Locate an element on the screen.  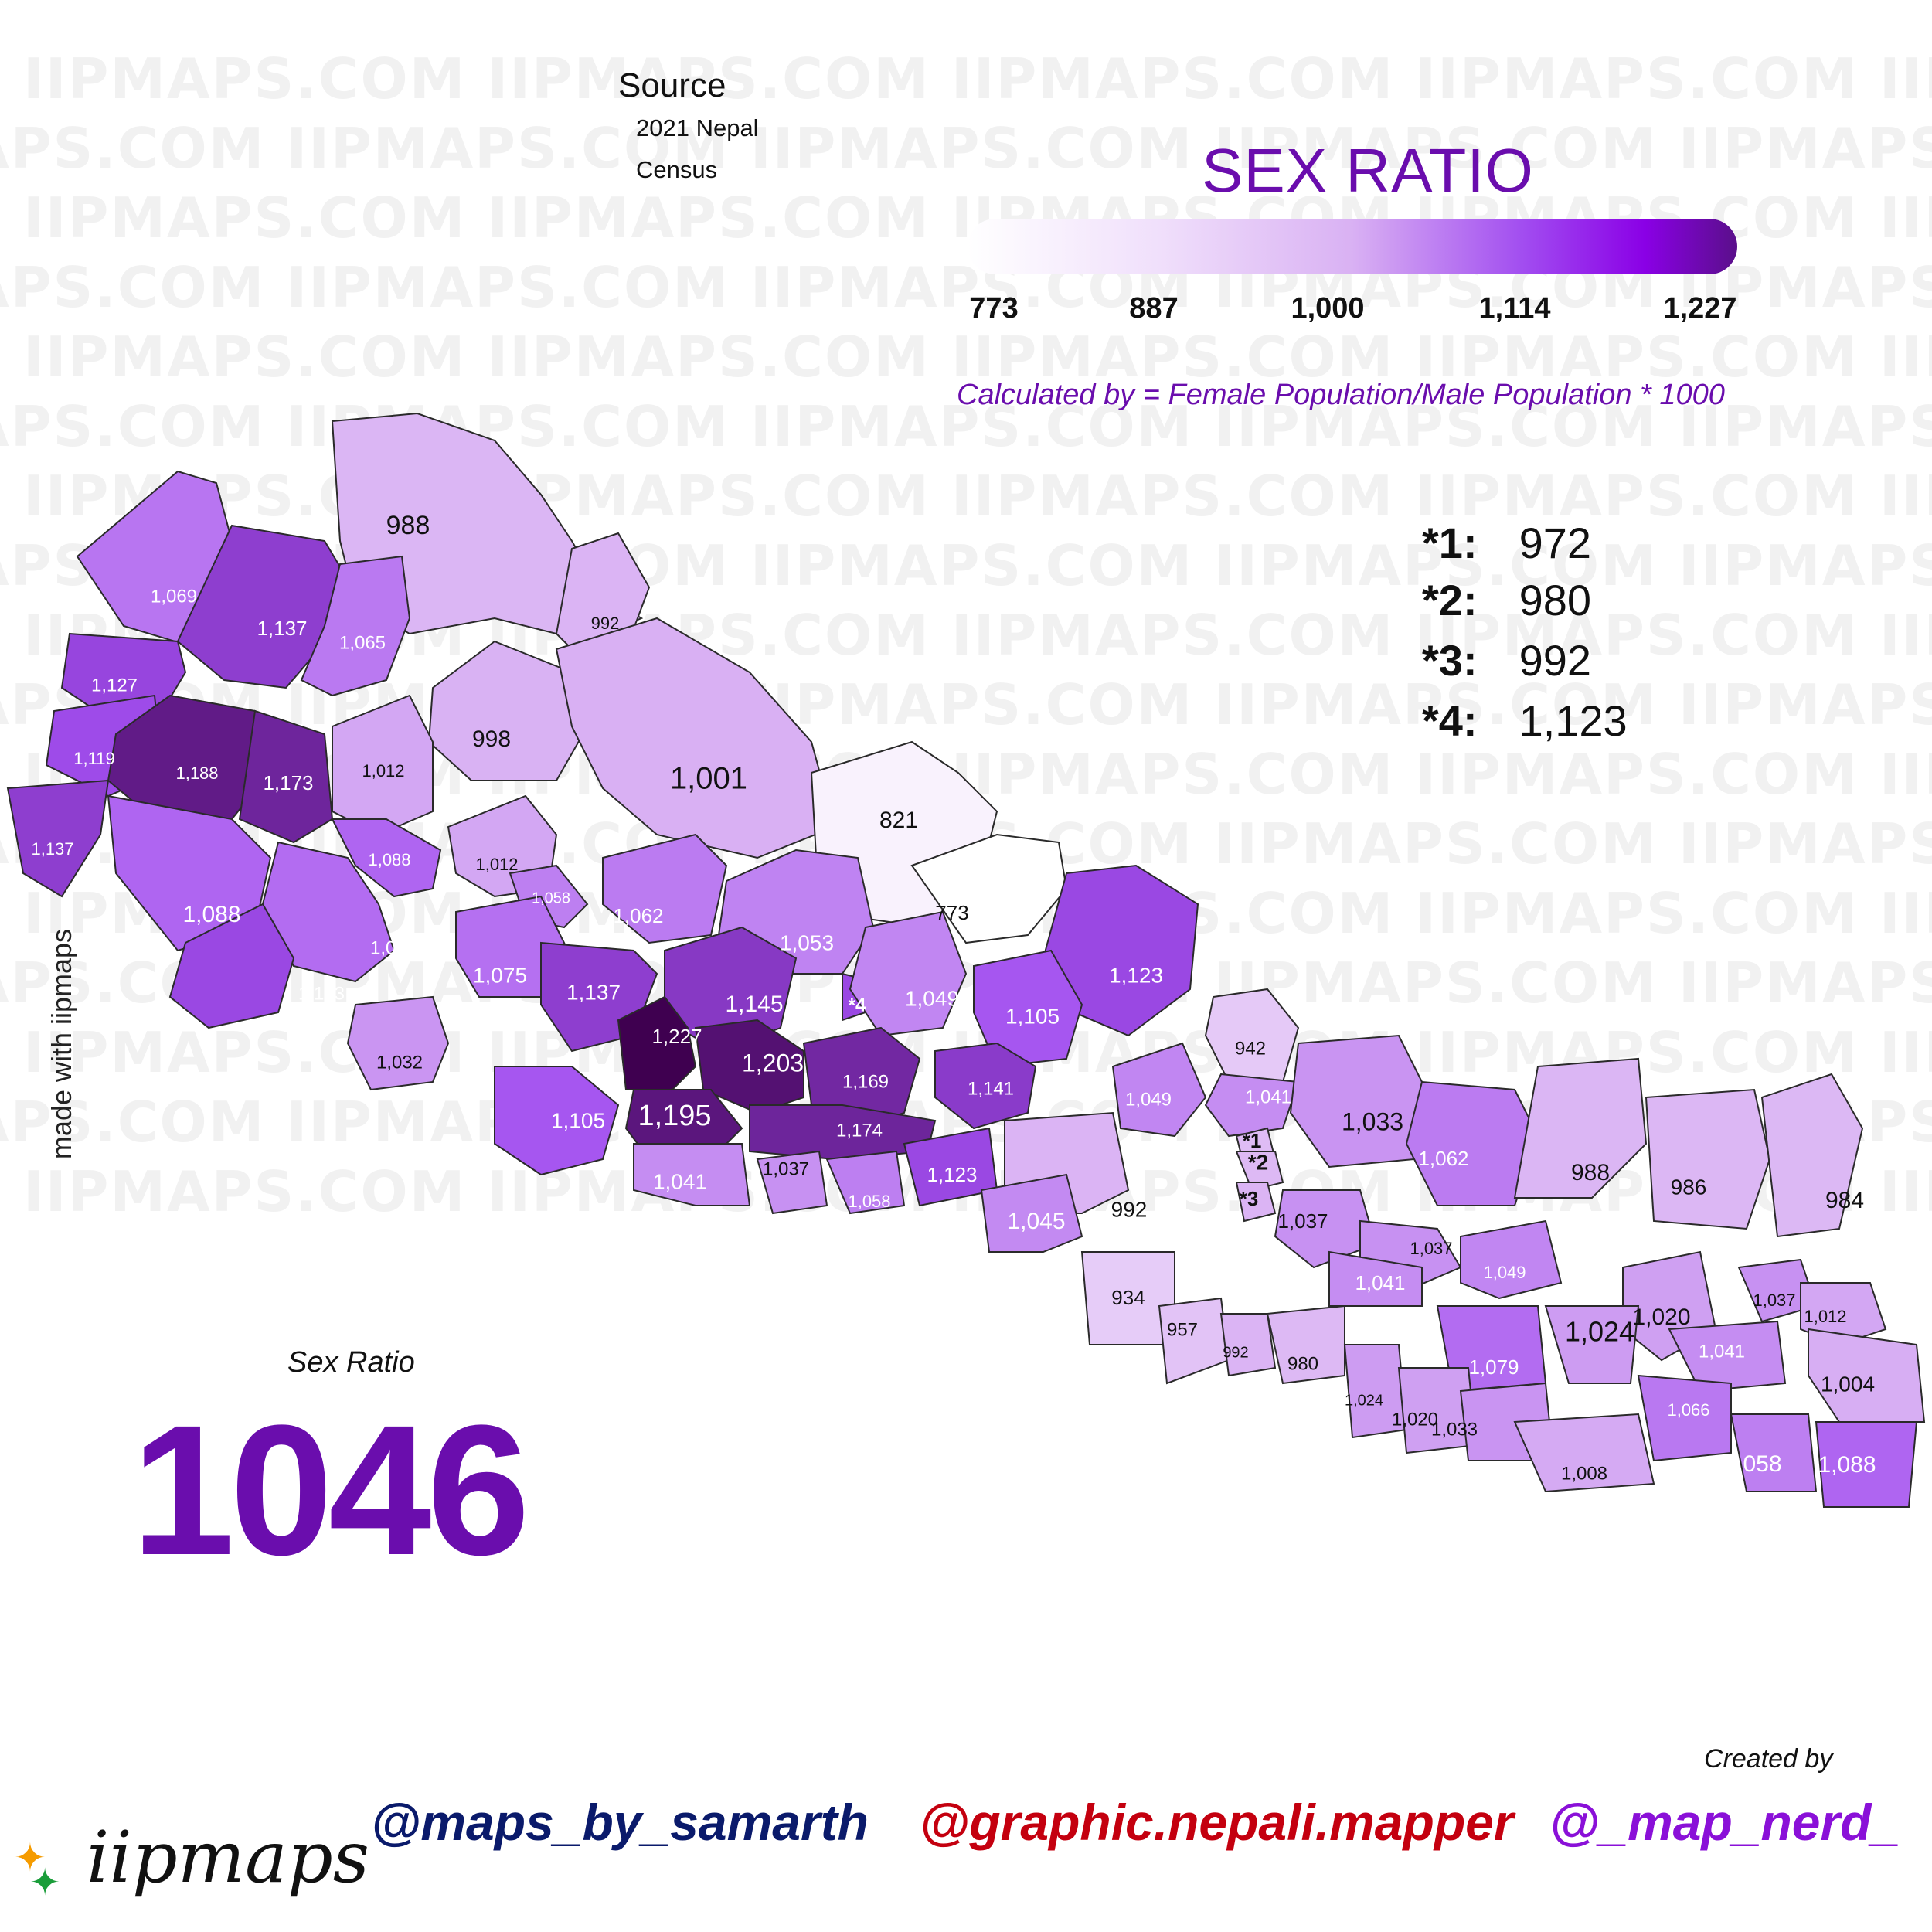
footnote-value: 980 is located at coordinates (1555, 600).